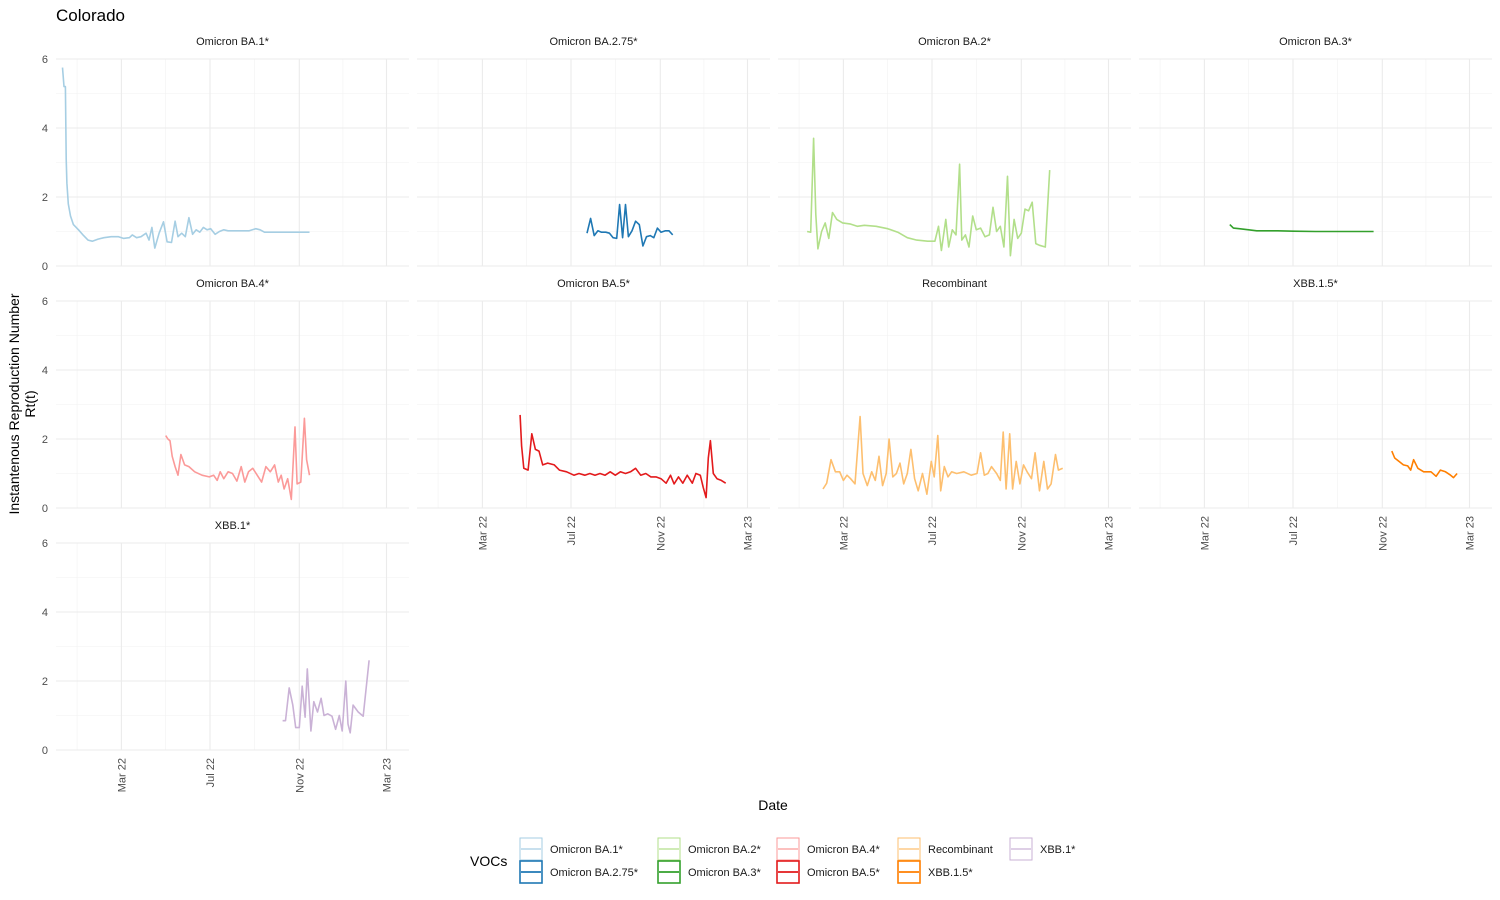 This screenshot has width=1500, height=900. What do you see at coordinates (90, 15) in the screenshot?
I see `chart-title: Colorado` at bounding box center [90, 15].